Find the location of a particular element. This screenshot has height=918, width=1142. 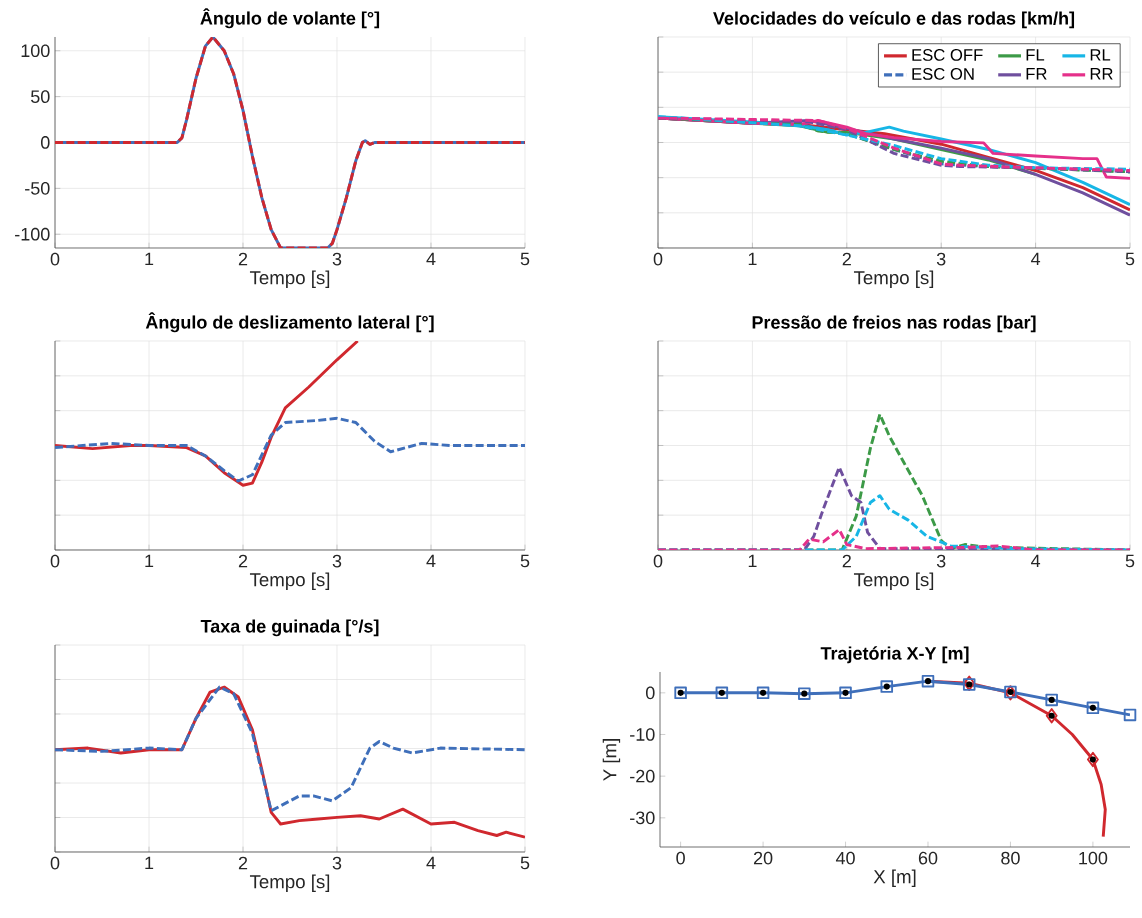

y-tick-label: 50 is located at coordinates (40, 96).